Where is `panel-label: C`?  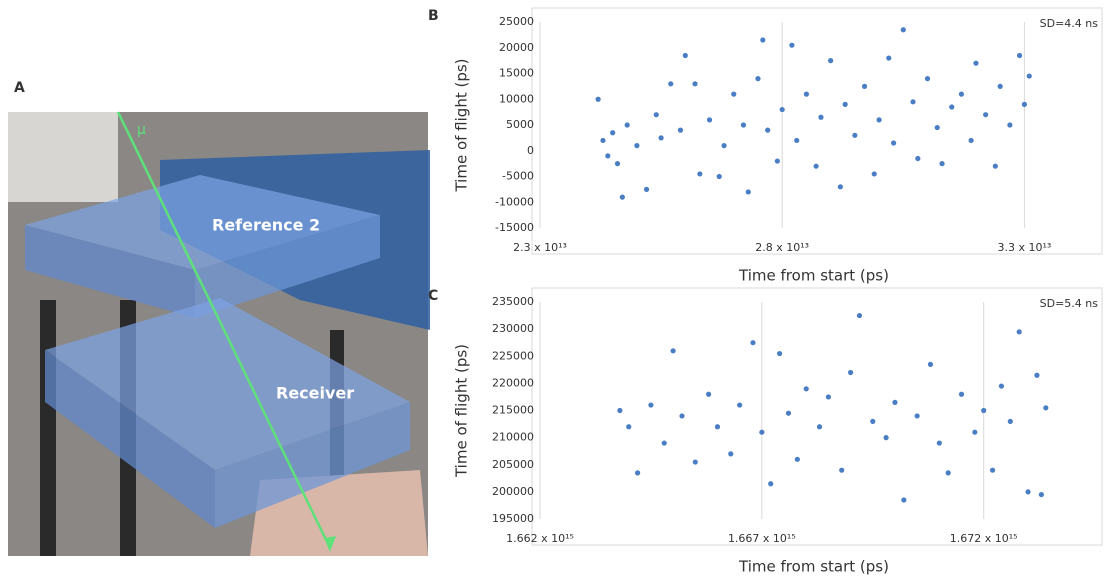
panel-label: C is located at coordinates (433, 296).